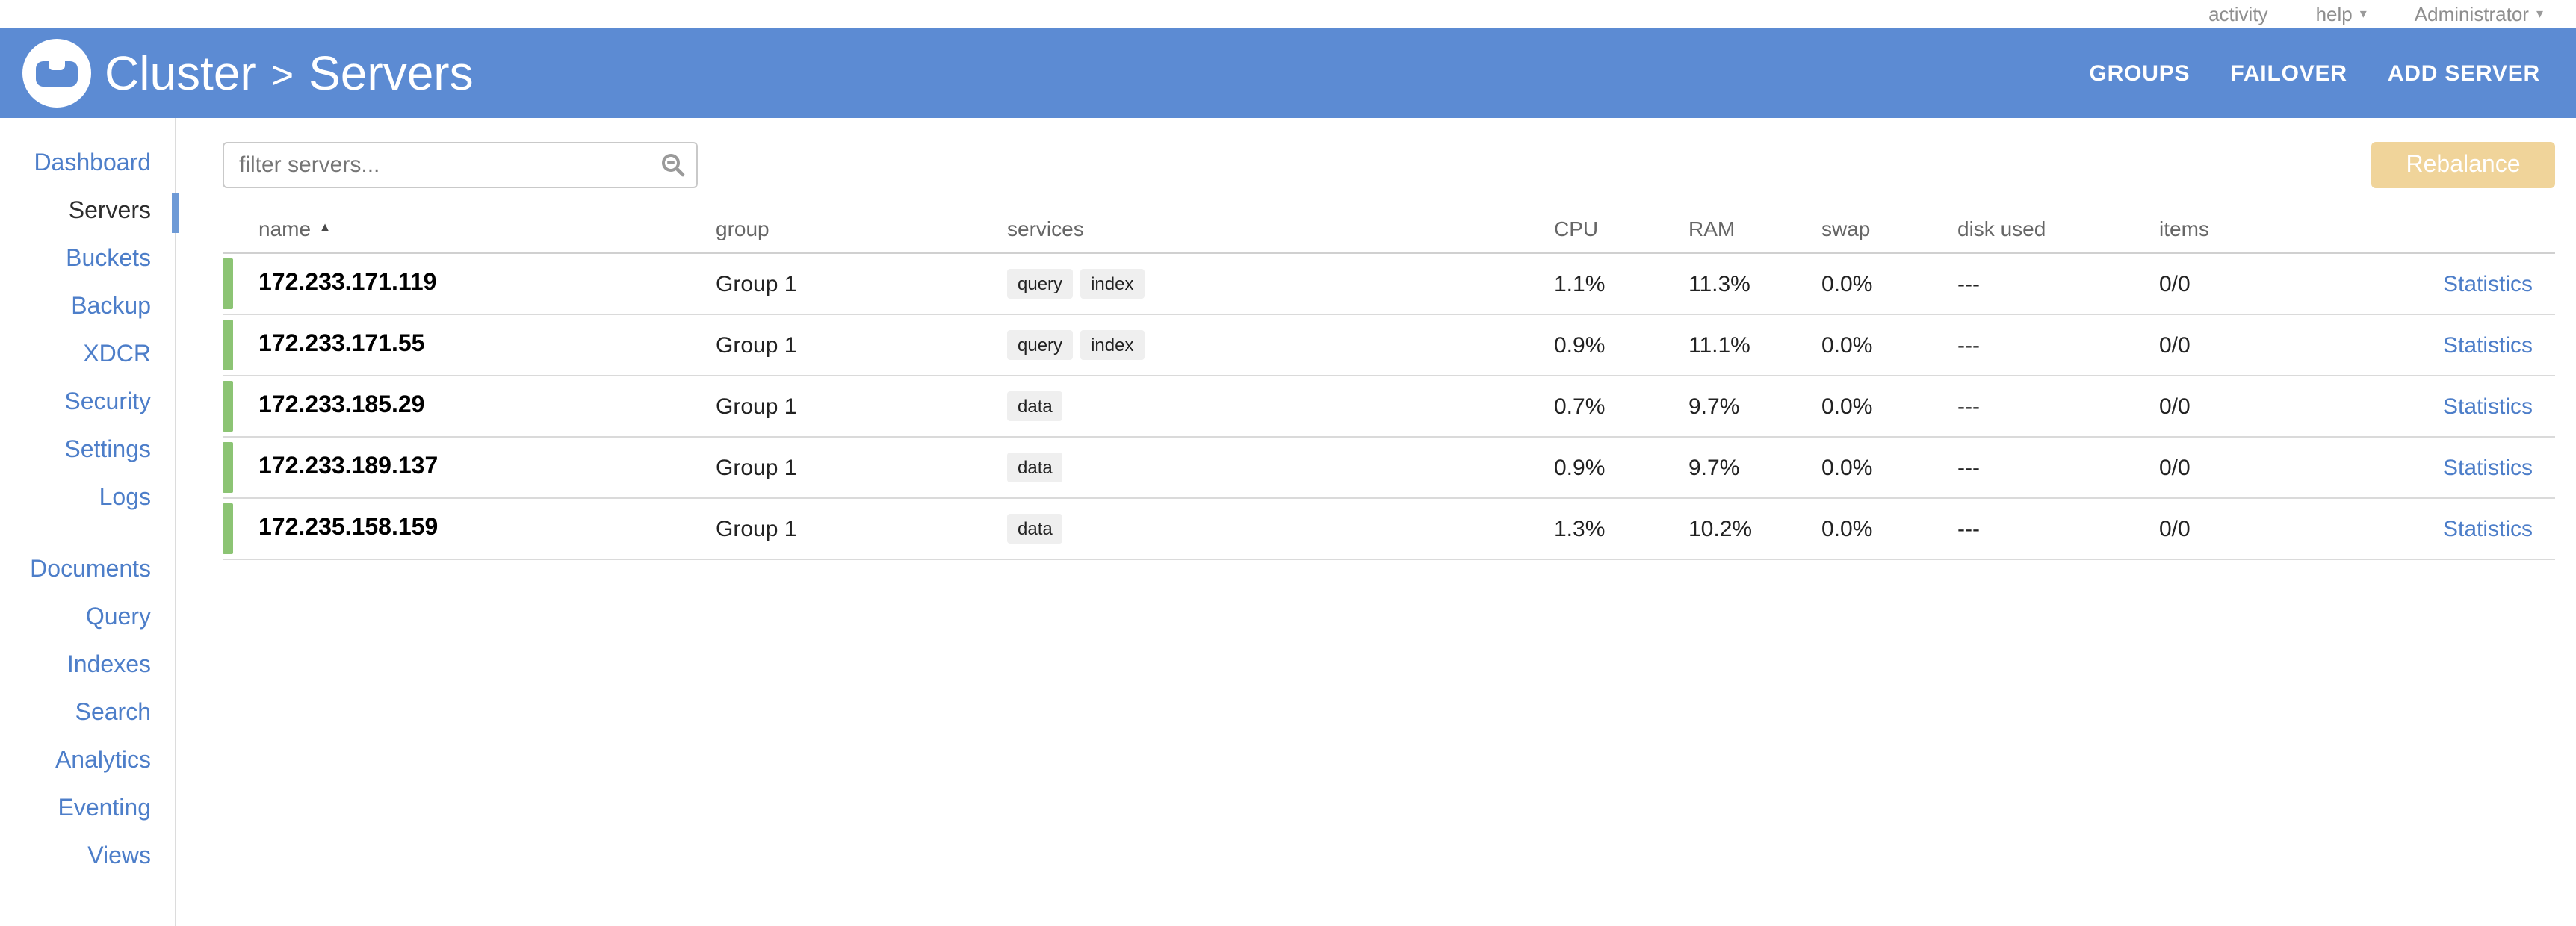 Image resolution: width=2576 pixels, height=926 pixels. I want to click on server-ram: 9.7%, so click(1714, 468).